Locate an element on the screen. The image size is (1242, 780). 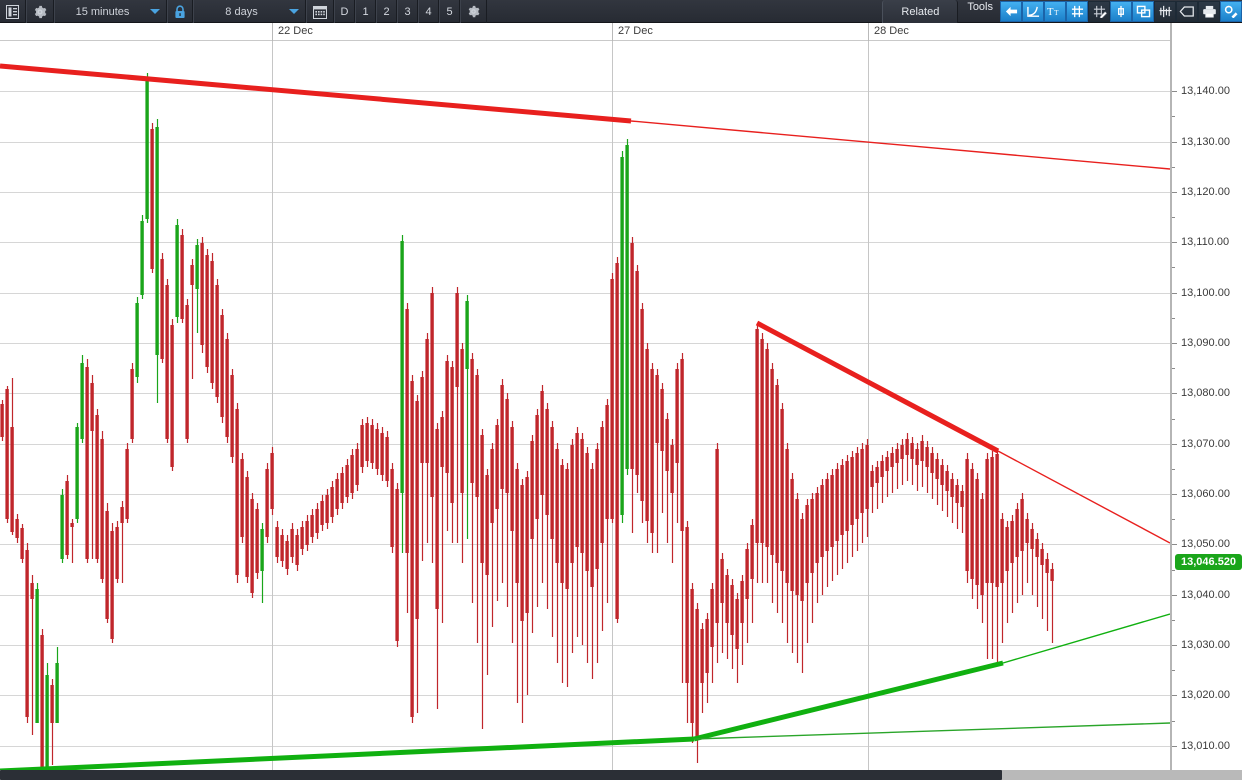
chart-settings-button is located at coordinates (40, 11).